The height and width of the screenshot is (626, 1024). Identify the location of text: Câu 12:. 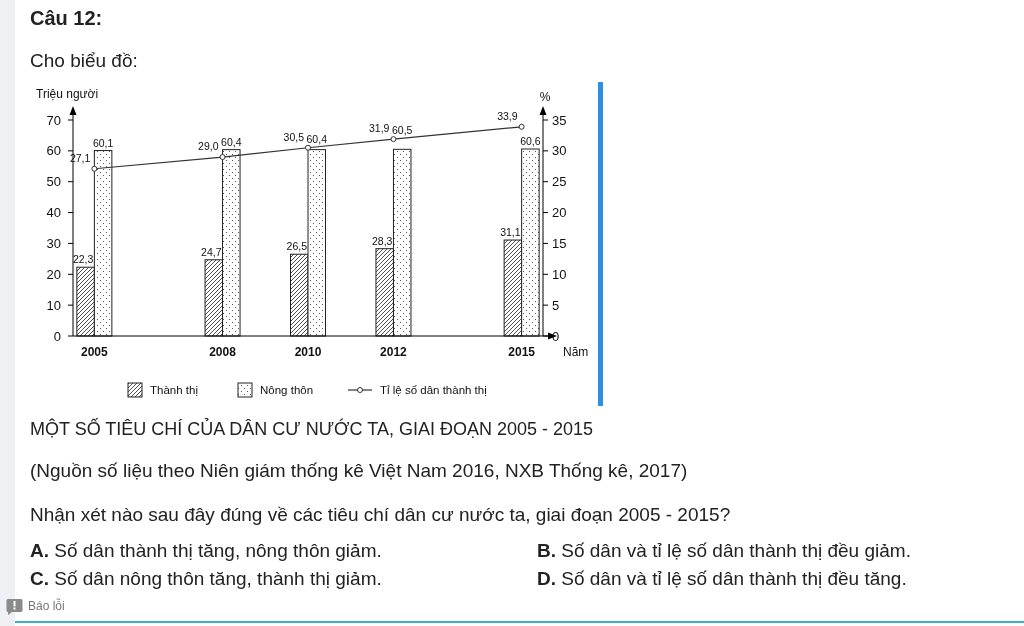
(66, 18).